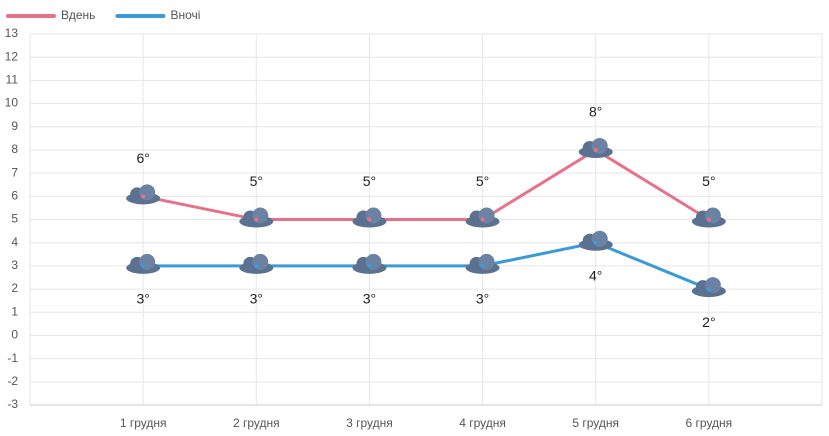  What do you see at coordinates (595, 423) in the screenshot?
I see `x-tick-label: 5 грудня` at bounding box center [595, 423].